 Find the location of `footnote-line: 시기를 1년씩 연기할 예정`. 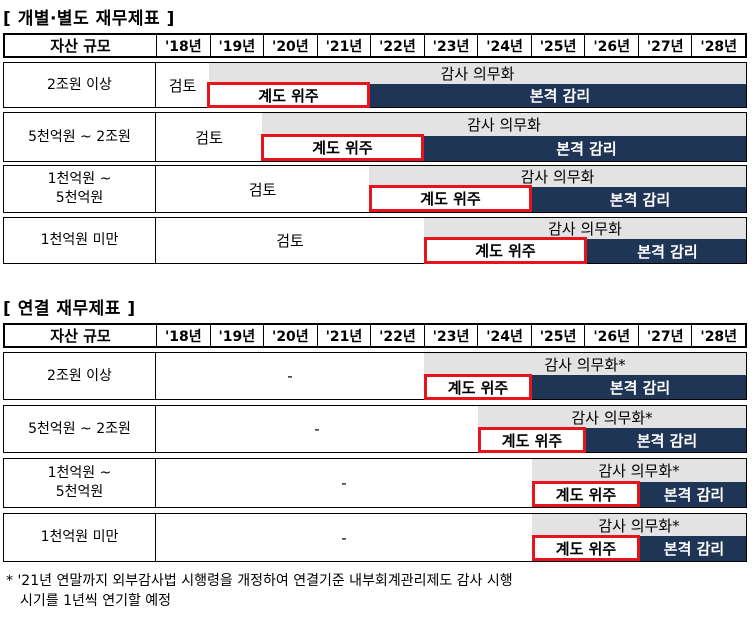

footnote-line: 시기를 1년씩 연기할 예정 is located at coordinates (96, 601).